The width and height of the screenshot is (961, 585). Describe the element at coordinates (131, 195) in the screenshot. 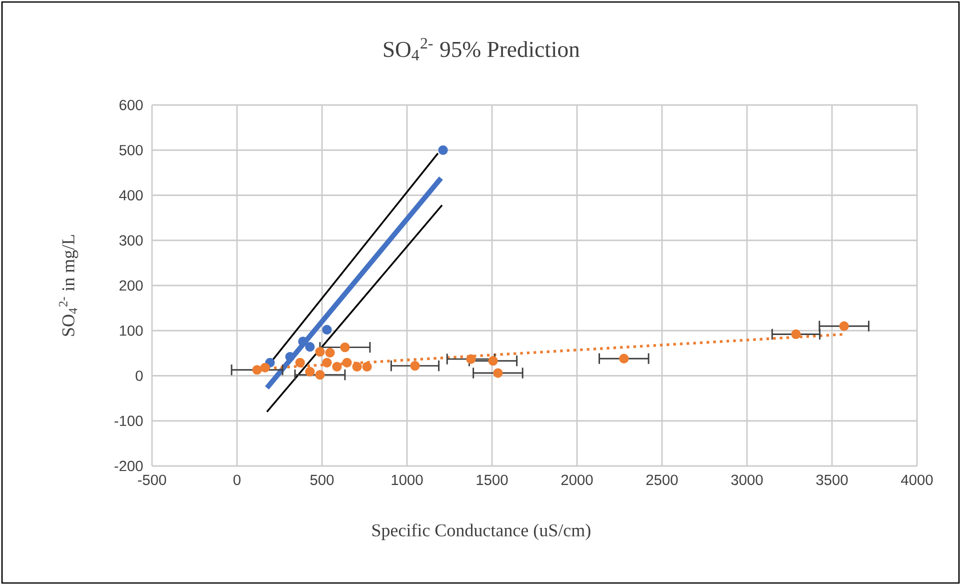

I see `y-tick-label: 400` at that location.